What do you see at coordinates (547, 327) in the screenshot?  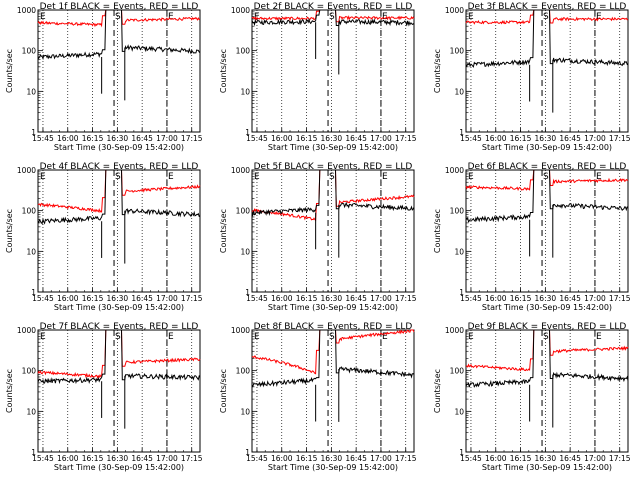 I see `panel-title: Det 9f BLACK = Events, RED = LLD` at bounding box center [547, 327].